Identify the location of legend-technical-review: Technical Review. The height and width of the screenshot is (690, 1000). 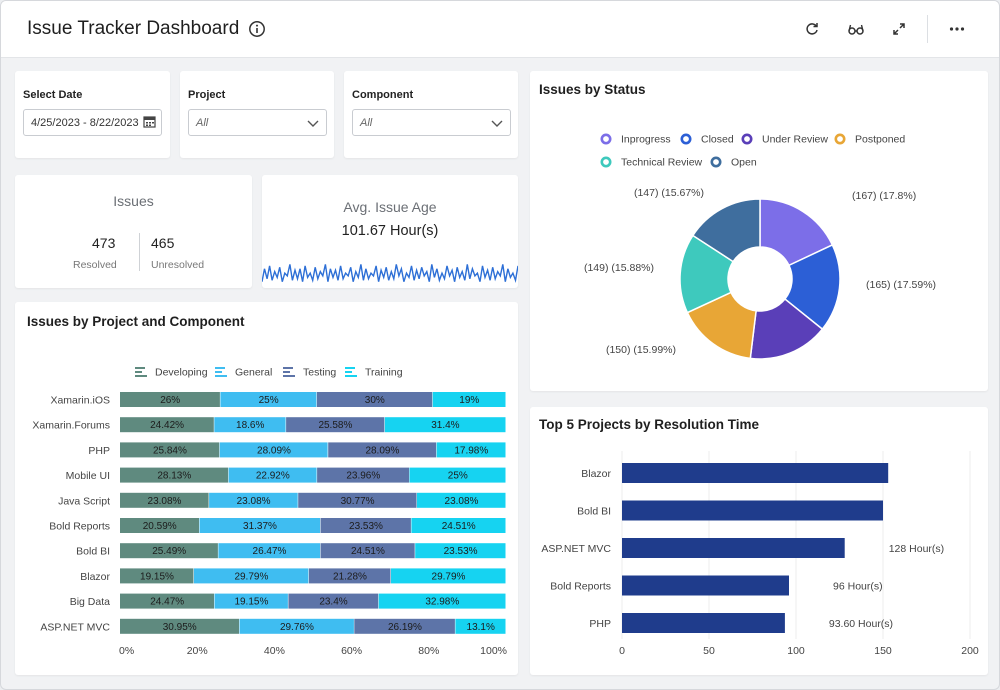
(651, 162).